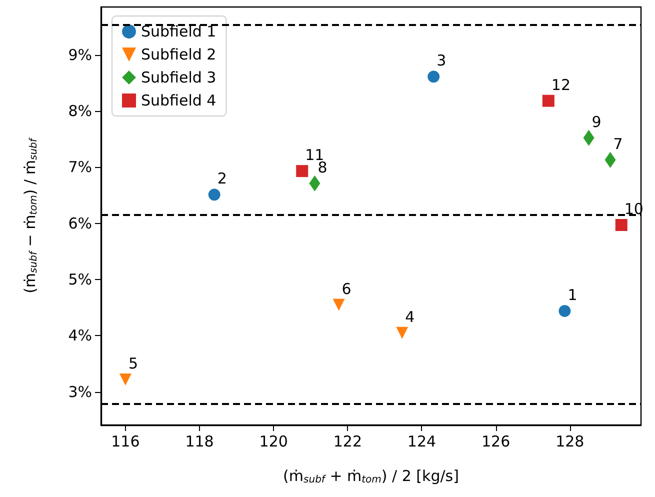 This screenshot has width=655, height=497. I want to click on legend-label: Subfield 2, so click(178, 55).